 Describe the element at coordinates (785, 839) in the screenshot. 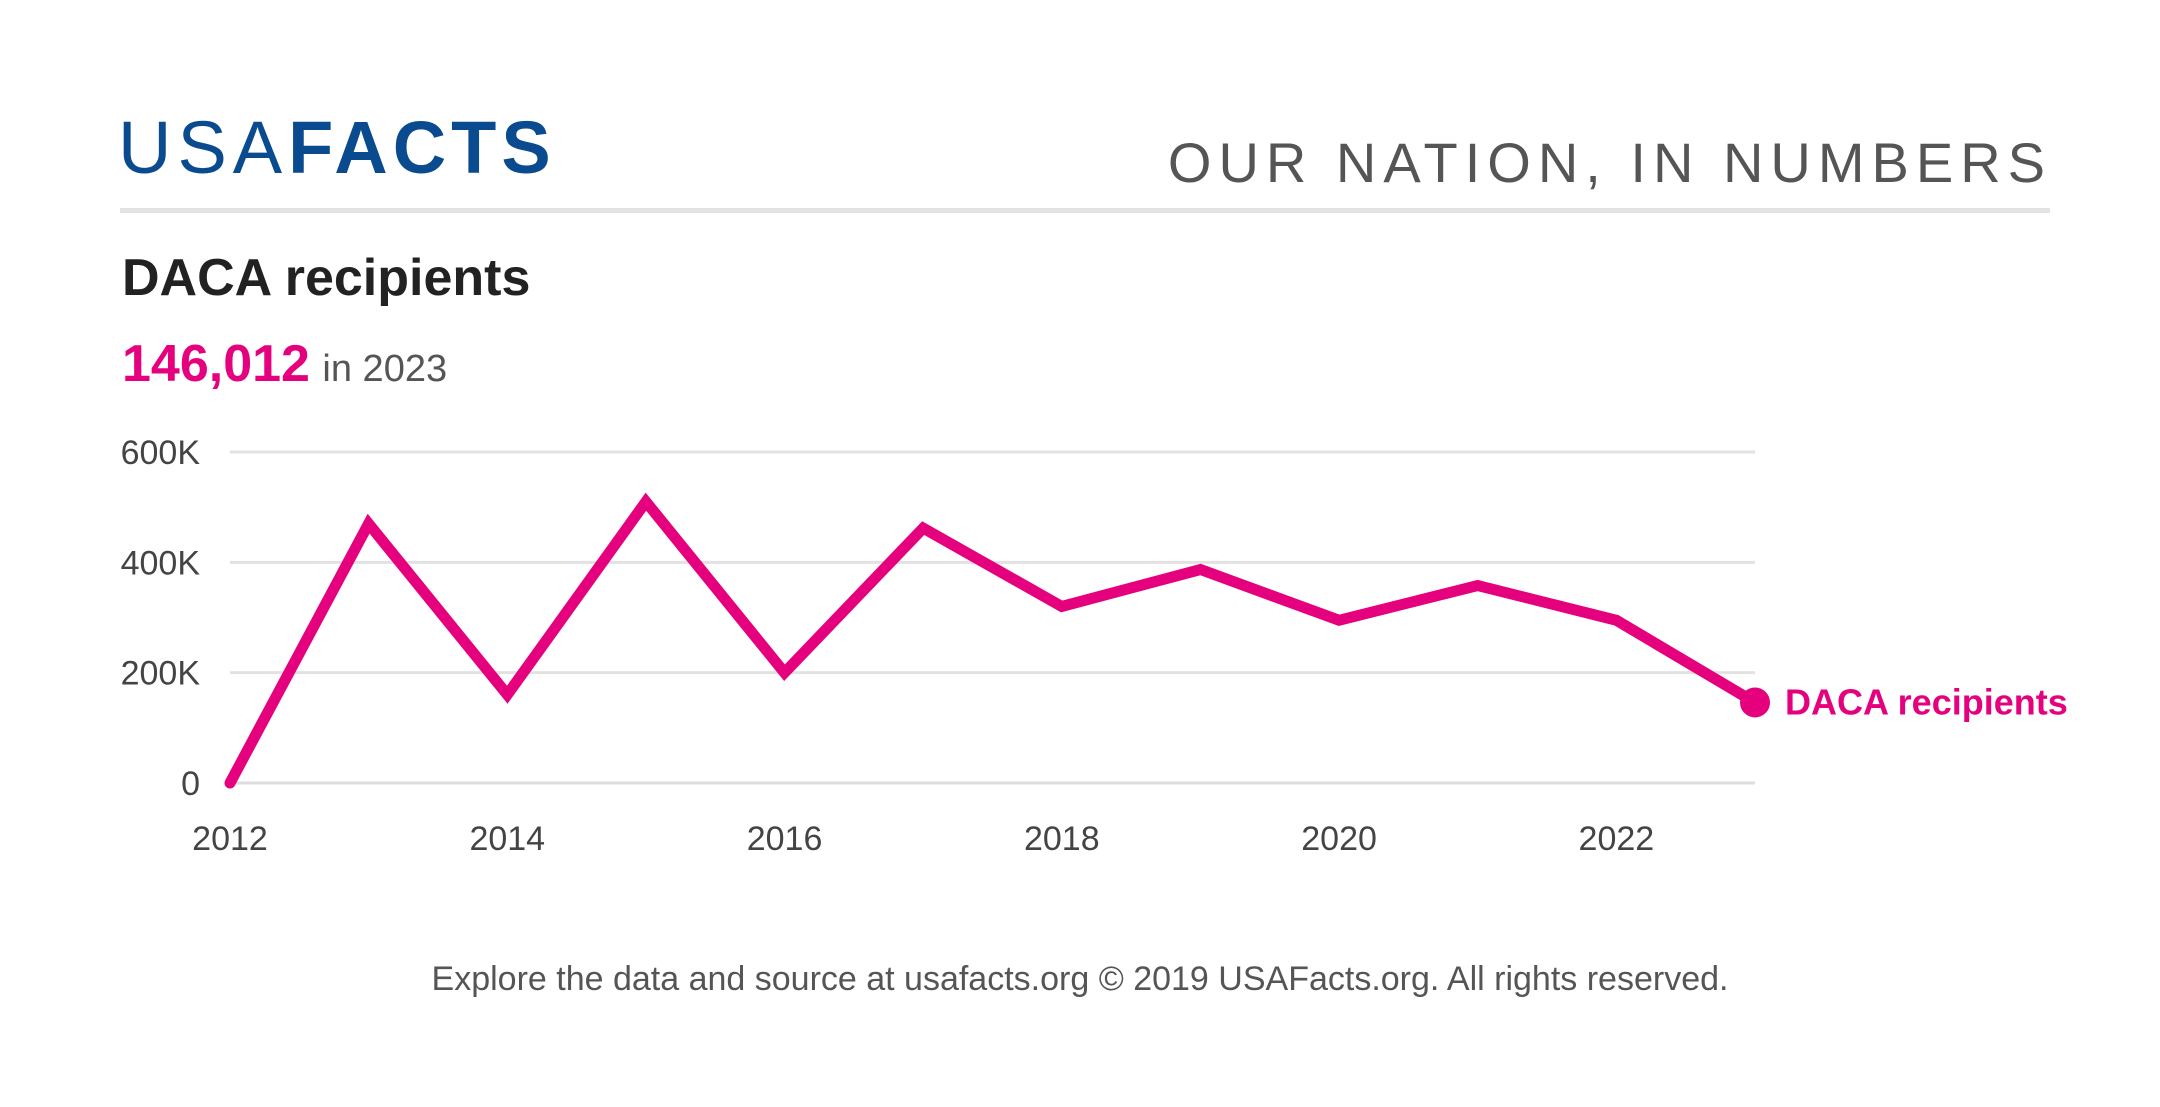

I see `x-tick-label: 2016` at that location.